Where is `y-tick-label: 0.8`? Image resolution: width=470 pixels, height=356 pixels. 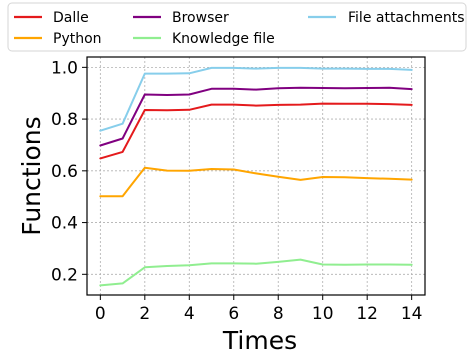
y-tick-label: 0.8 is located at coordinates (64, 120).